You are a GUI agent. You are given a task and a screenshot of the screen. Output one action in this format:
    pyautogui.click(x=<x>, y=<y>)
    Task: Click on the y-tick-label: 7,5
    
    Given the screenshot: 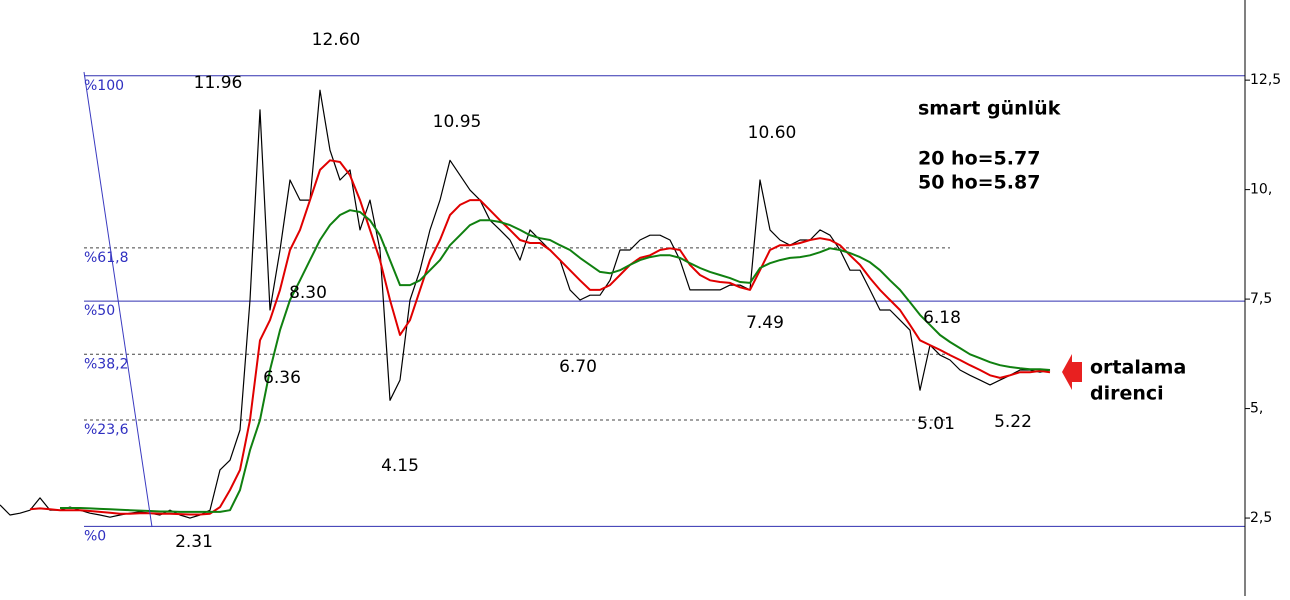 What is the action you would take?
    pyautogui.click(x=1261, y=299)
    